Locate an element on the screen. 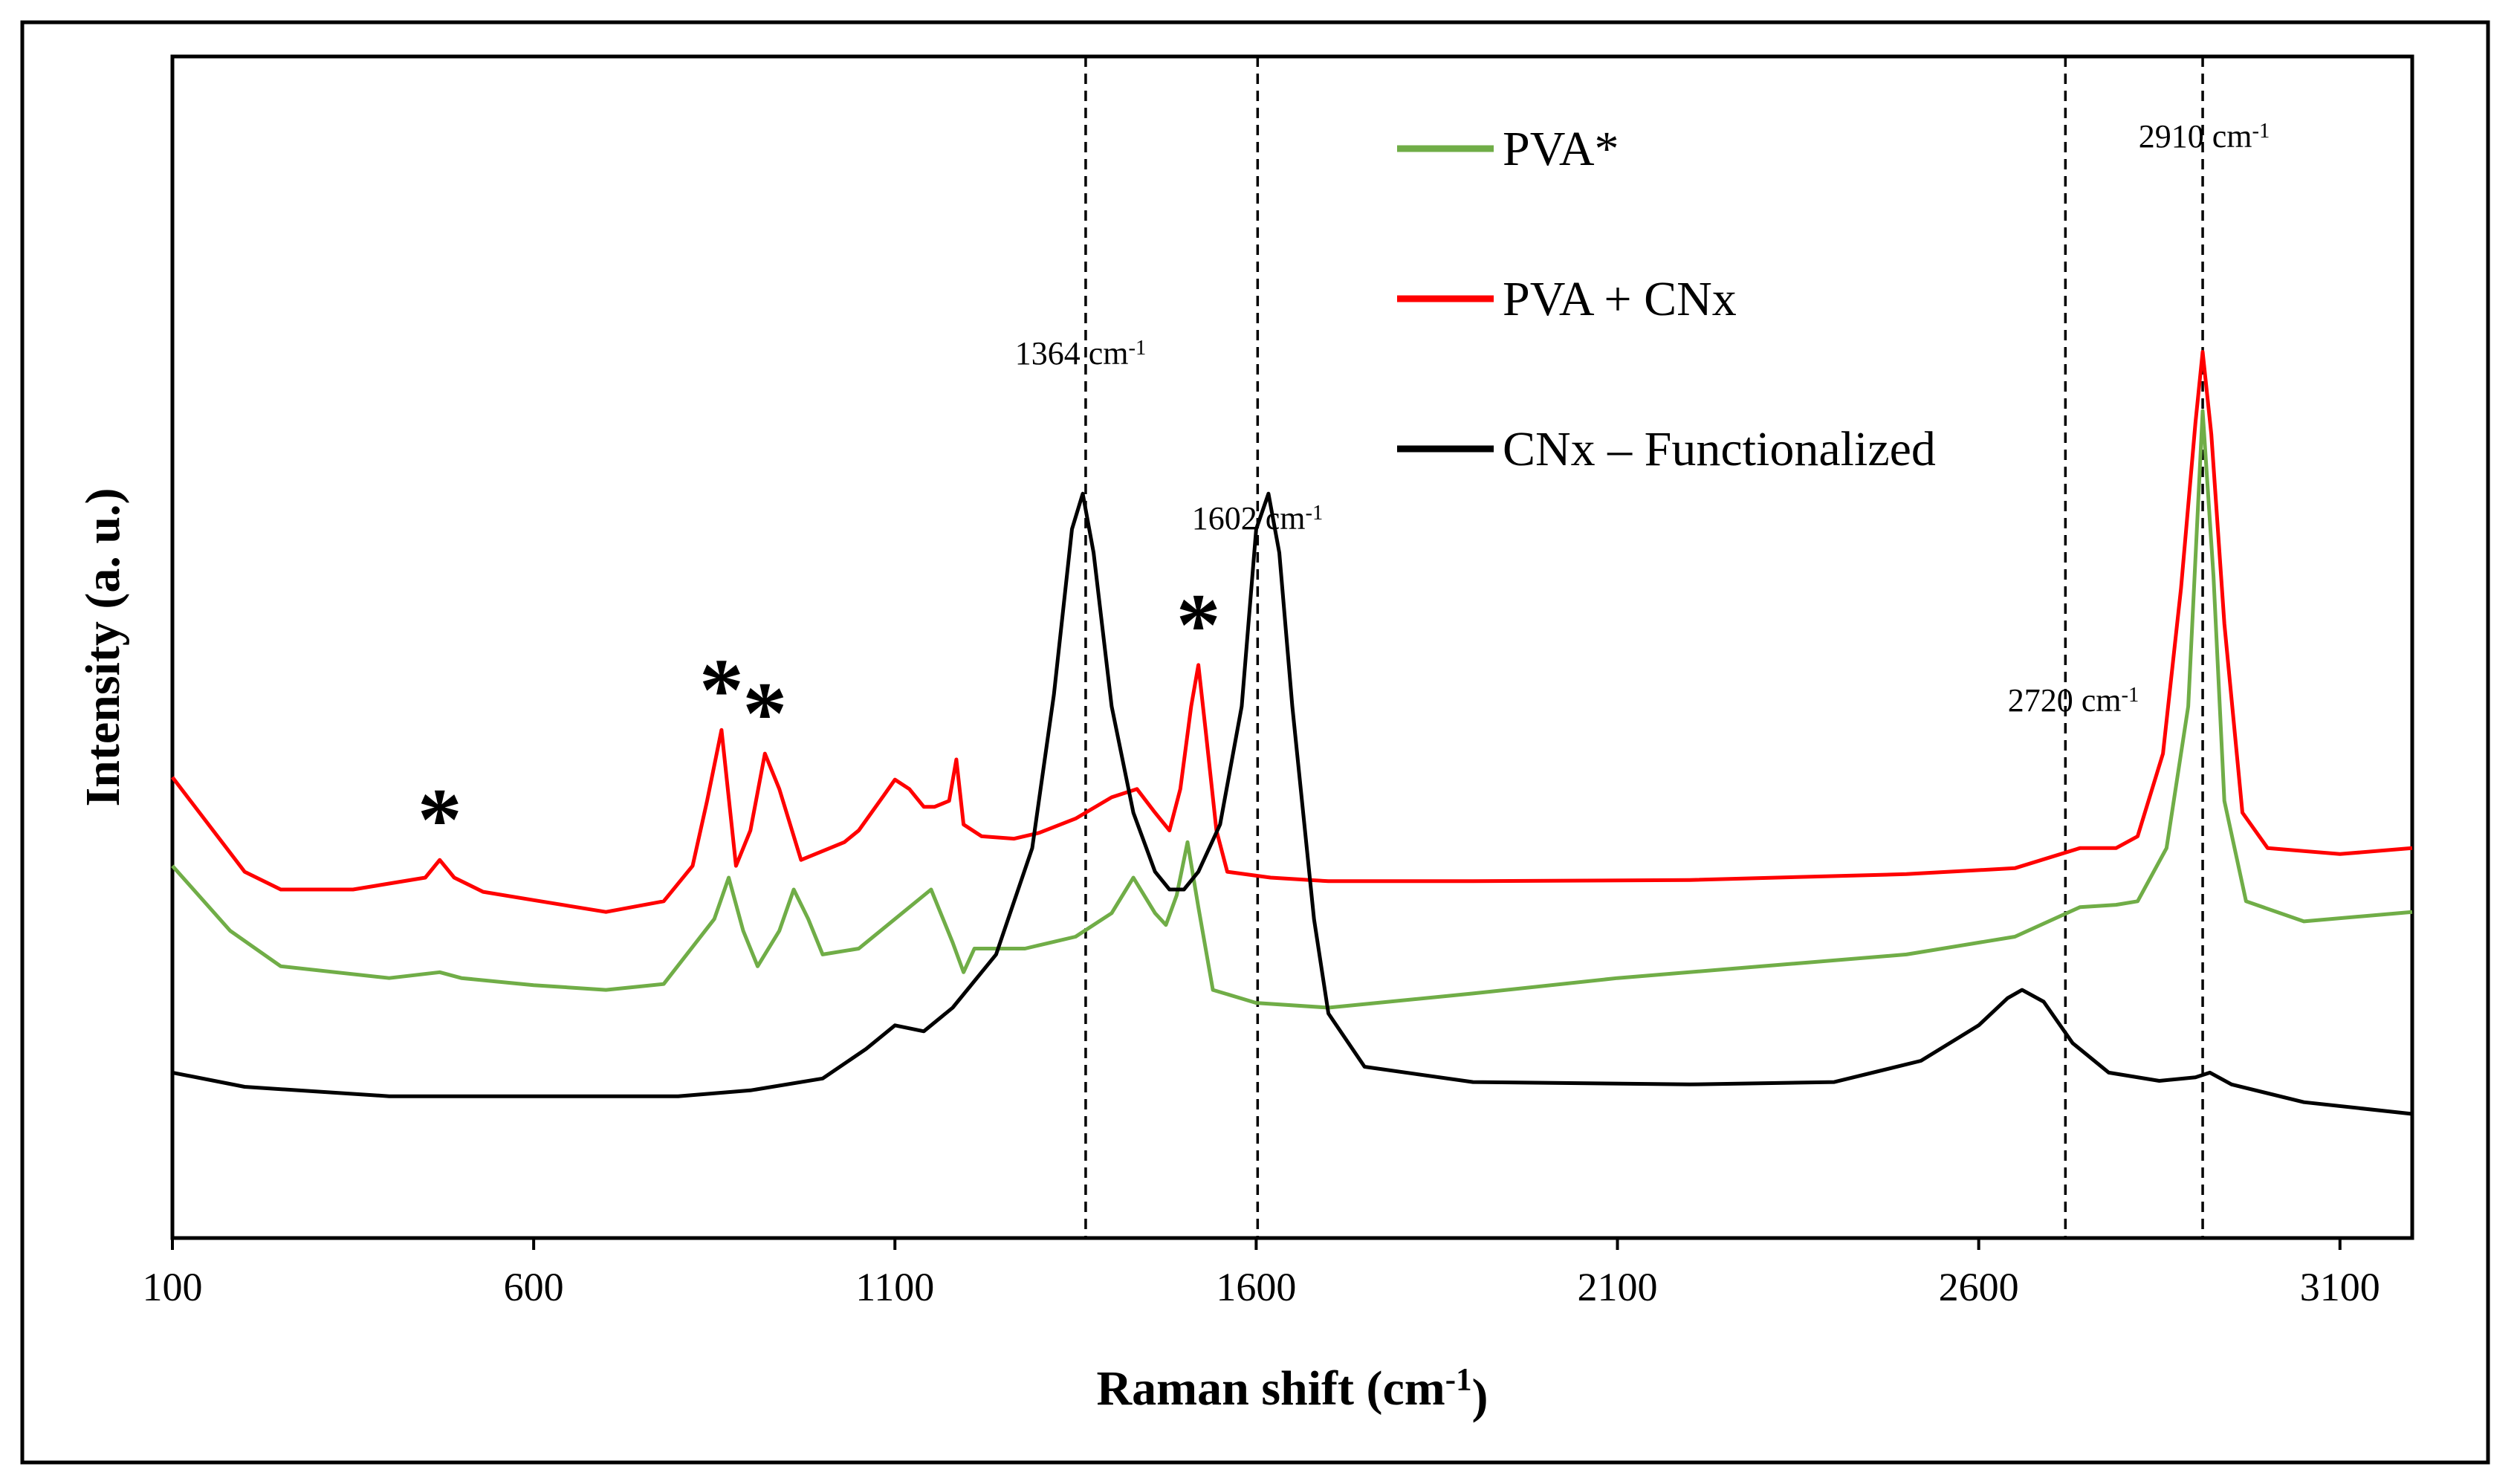 The image size is (2517, 1484). reference-label-2720: 2720 cm-1 is located at coordinates (2073, 701).